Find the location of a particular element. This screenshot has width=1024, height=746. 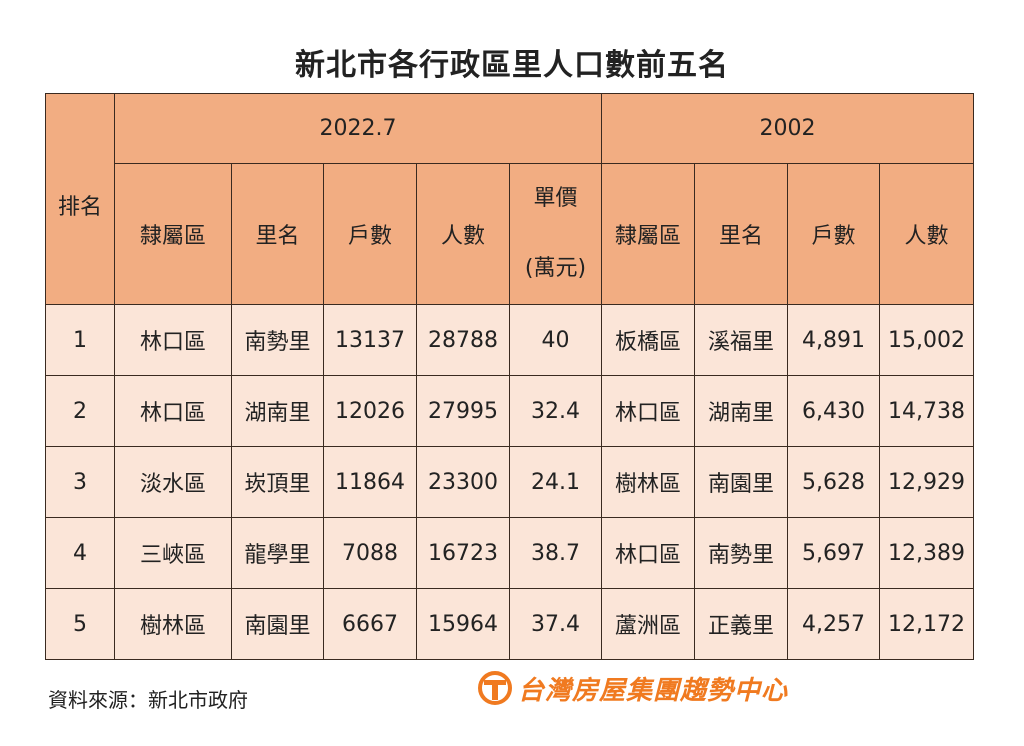

price-label: 單價 is located at coordinates (555, 198).